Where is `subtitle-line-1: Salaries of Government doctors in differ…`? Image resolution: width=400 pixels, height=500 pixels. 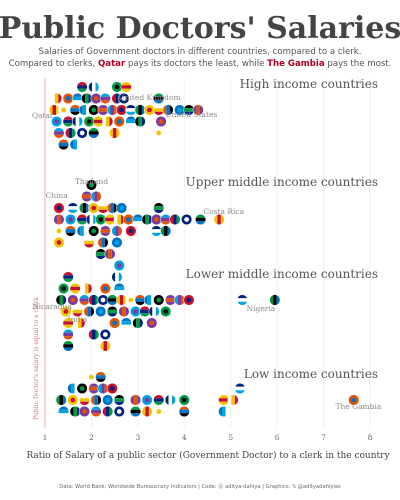
subtitle-line-1: Salaries of Government doctors in differ… is located at coordinates (199, 52).